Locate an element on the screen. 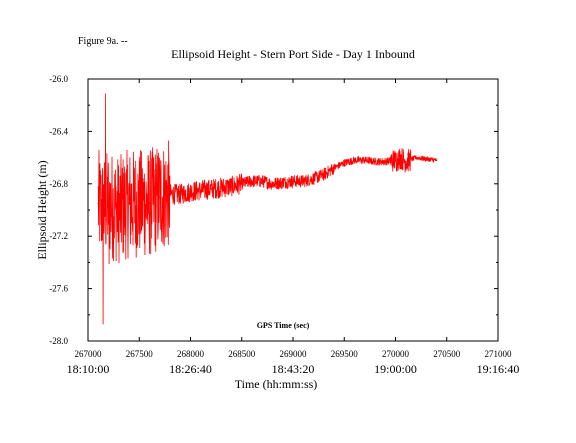 The width and height of the screenshot is (576, 443). x-tick-label: 271000 is located at coordinates (499, 354).